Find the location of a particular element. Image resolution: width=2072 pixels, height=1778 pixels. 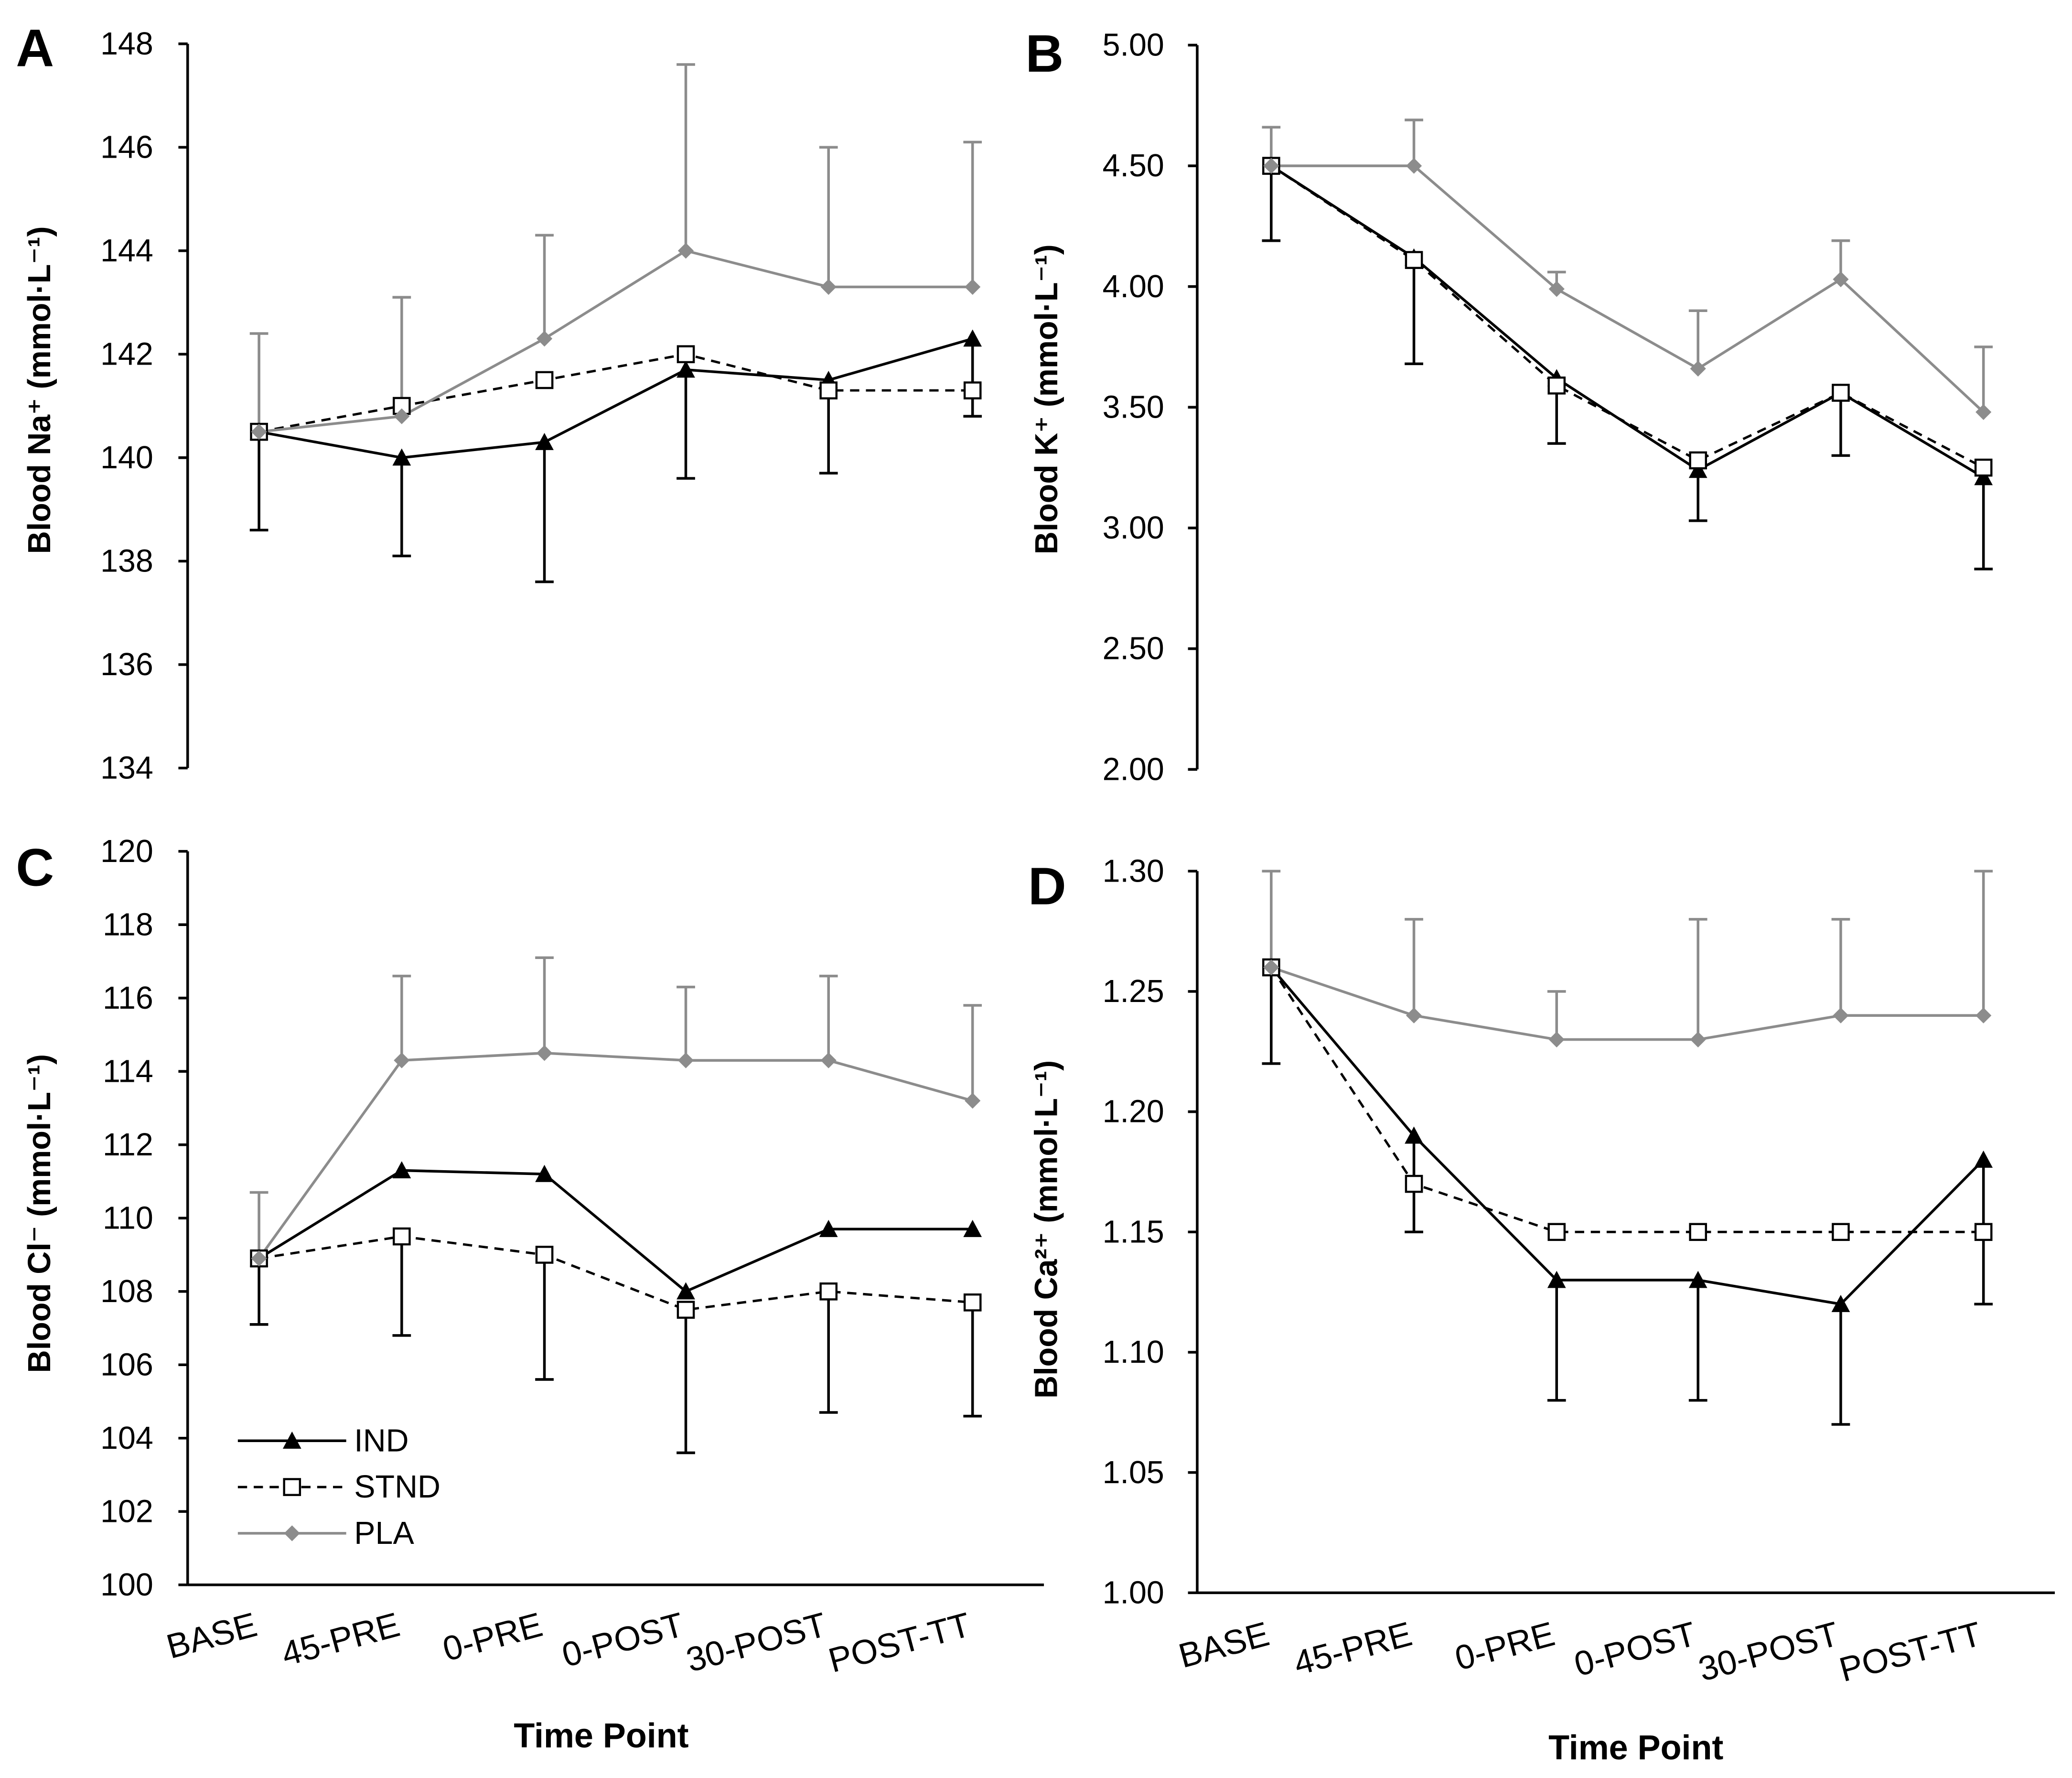

legend-marker-ind is located at coordinates (291, 1440).